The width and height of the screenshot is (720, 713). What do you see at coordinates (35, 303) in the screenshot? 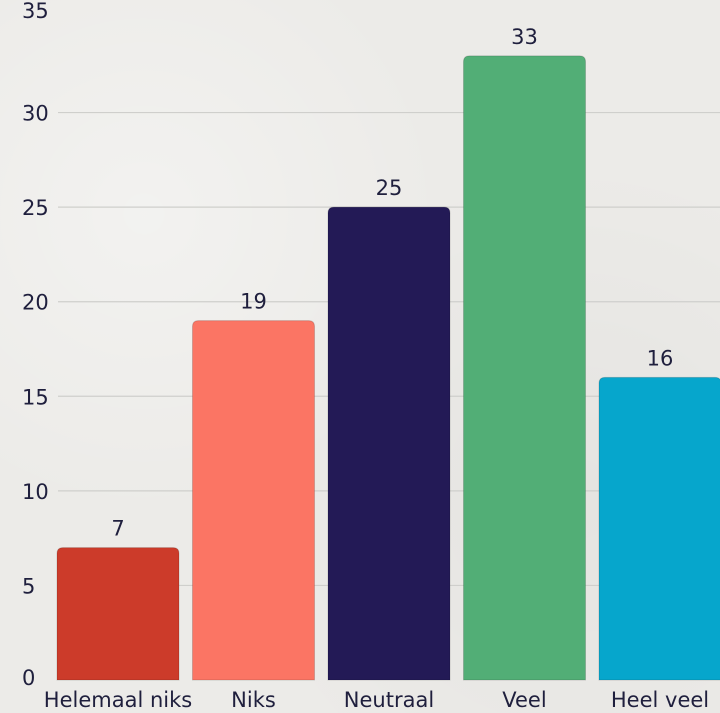
I see `y-tick-label: 20` at bounding box center [35, 303].